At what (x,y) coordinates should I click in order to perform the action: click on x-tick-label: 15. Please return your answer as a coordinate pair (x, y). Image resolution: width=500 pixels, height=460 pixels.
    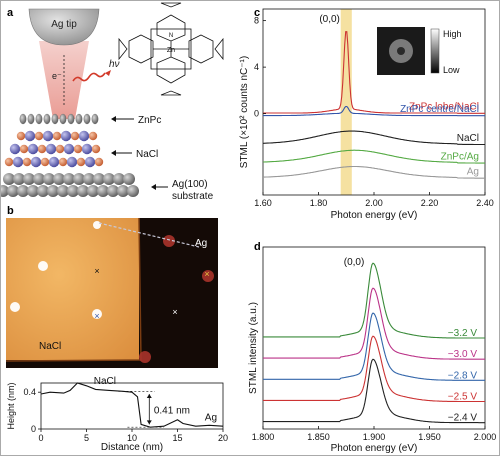
    Looking at the image, I should click on (177, 438).